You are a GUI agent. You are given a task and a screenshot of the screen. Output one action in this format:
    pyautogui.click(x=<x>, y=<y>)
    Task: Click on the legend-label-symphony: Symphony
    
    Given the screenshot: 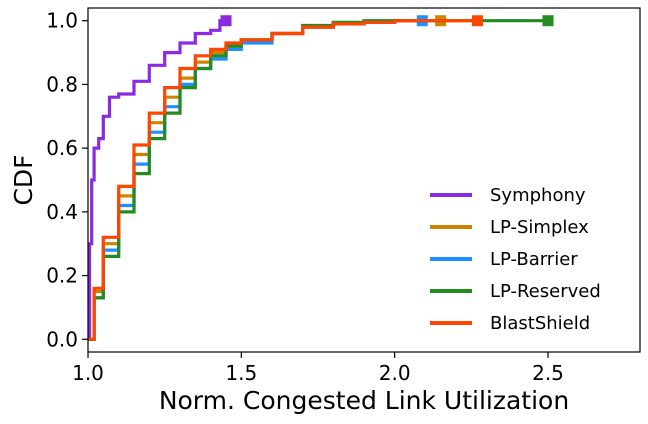 What is the action you would take?
    pyautogui.click(x=538, y=195)
    